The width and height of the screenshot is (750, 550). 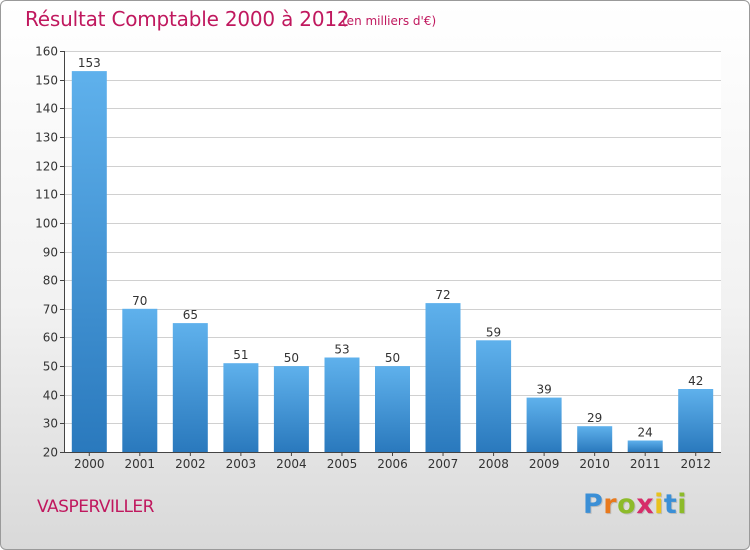 I want to click on chart-title: Résultat Comptable 2000 à 2012, so click(x=187, y=19).